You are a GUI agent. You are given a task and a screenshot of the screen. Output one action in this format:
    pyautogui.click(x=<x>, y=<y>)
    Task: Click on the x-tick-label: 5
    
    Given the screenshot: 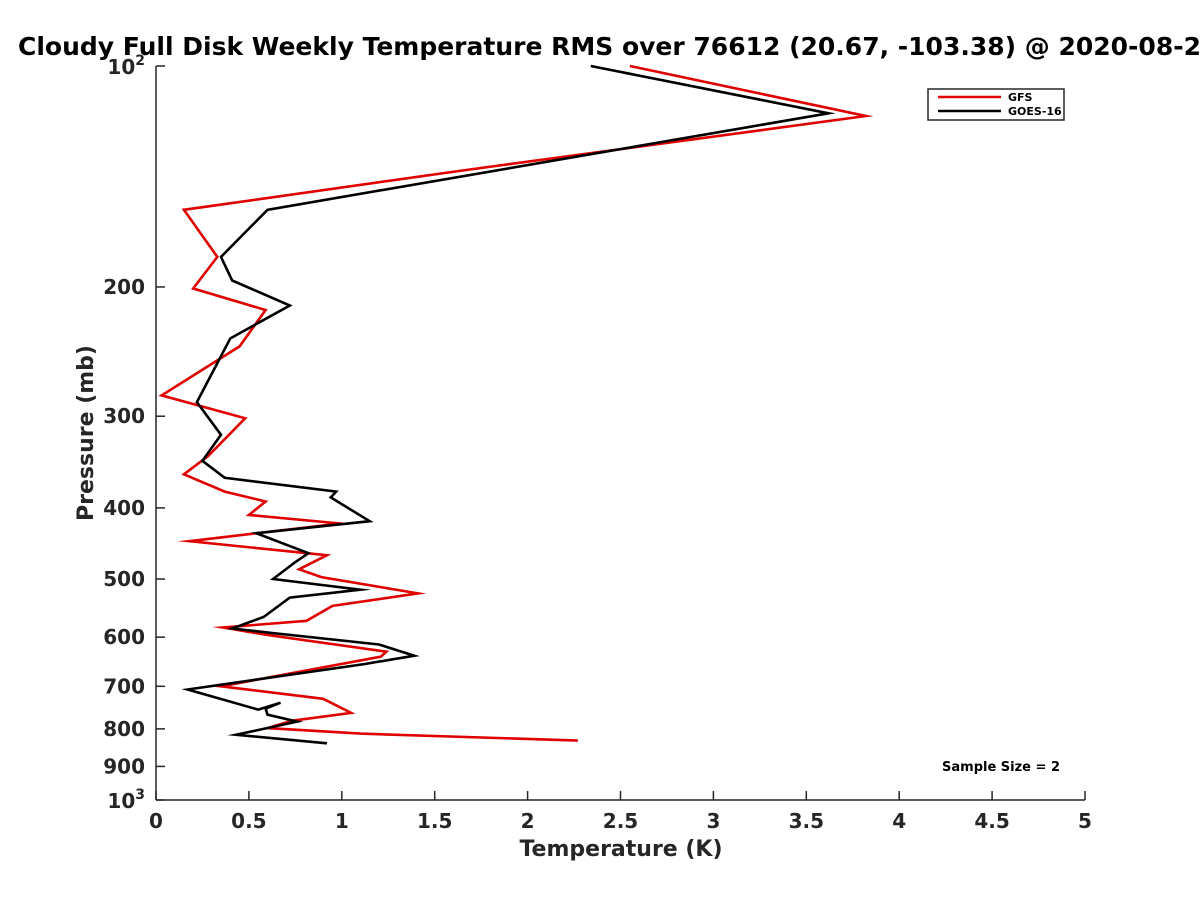 What is the action you would take?
    pyautogui.click(x=1085, y=821)
    